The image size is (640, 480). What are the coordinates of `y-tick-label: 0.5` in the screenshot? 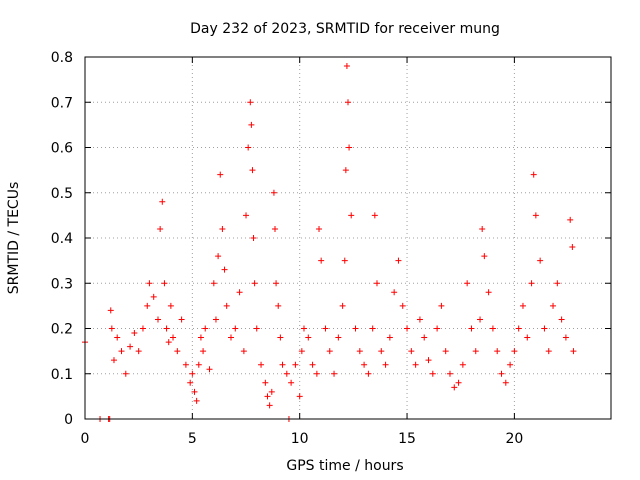 It's located at (62, 194).